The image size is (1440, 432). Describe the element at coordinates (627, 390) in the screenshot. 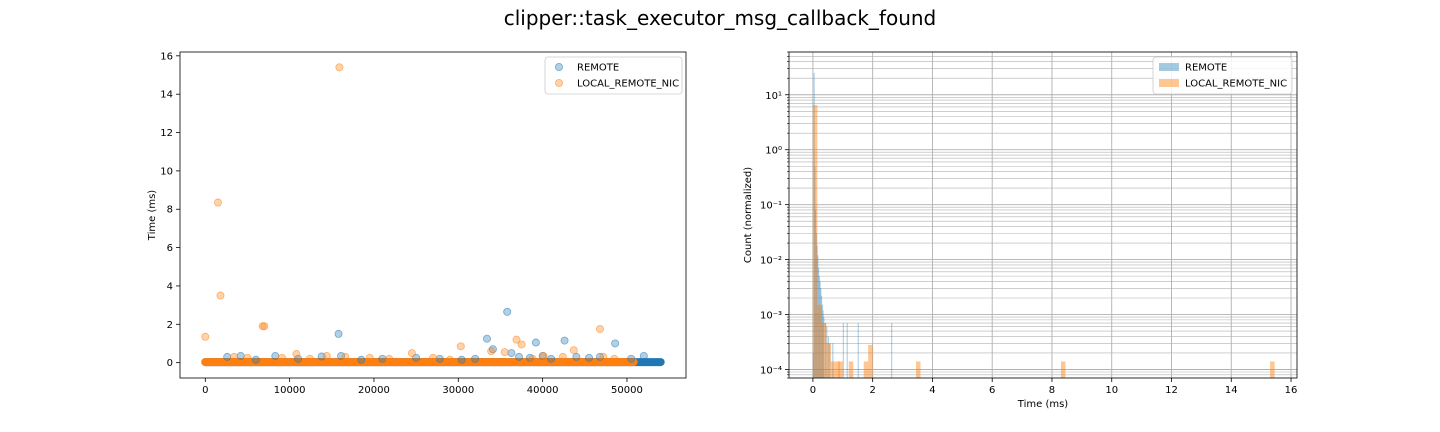

I see `scatter-x-tick-label: 50000` at that location.